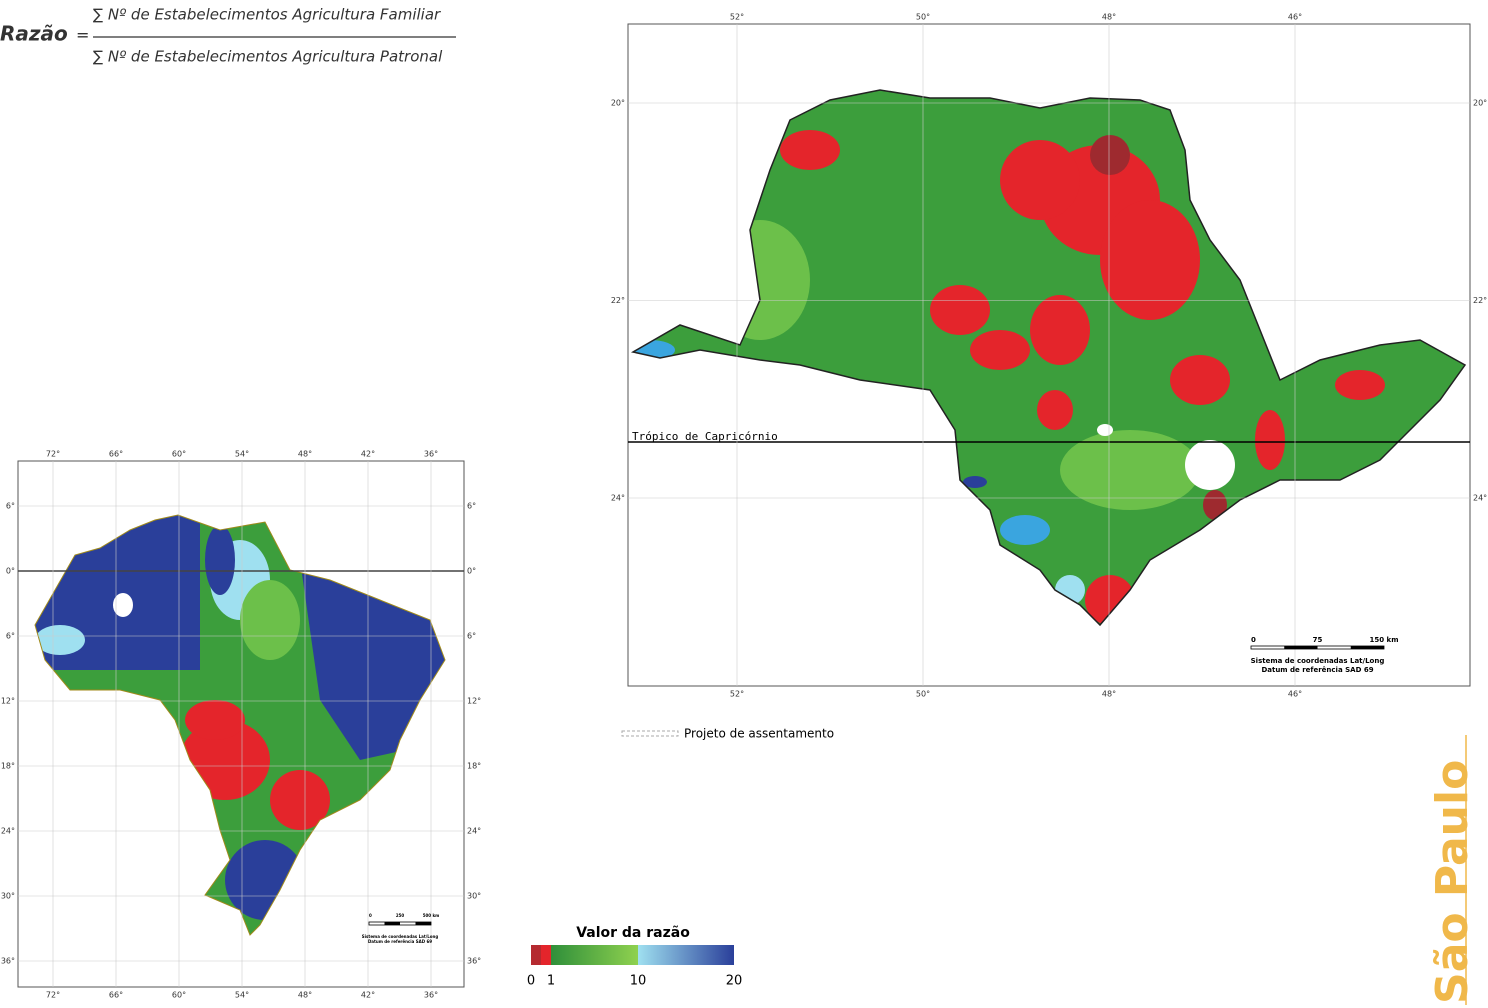 Image resolution: width=1488 pixels, height=1008 pixels. Describe the element at coordinates (82, 35) in the screenshot. I see `formula-equals: =` at that location.